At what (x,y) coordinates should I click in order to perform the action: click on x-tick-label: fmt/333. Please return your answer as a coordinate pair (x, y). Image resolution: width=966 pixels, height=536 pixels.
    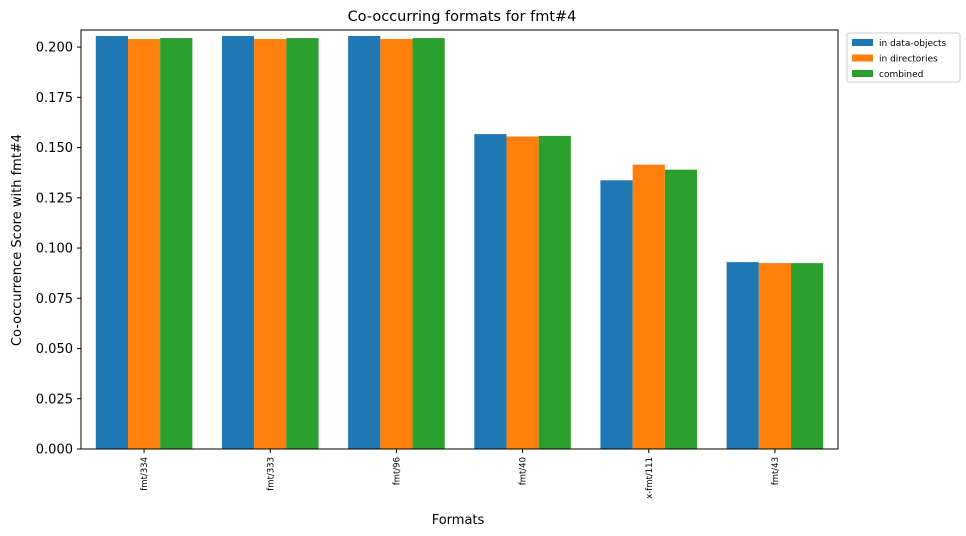
    Looking at the image, I should click on (271, 474).